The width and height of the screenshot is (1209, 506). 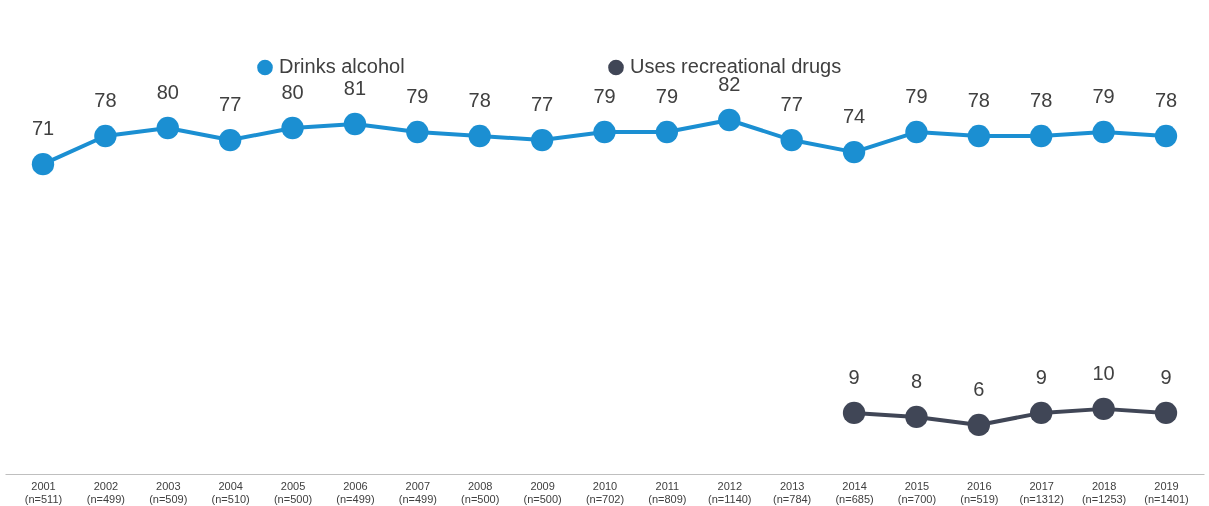 I want to click on data-label: 81, so click(x=355, y=88).